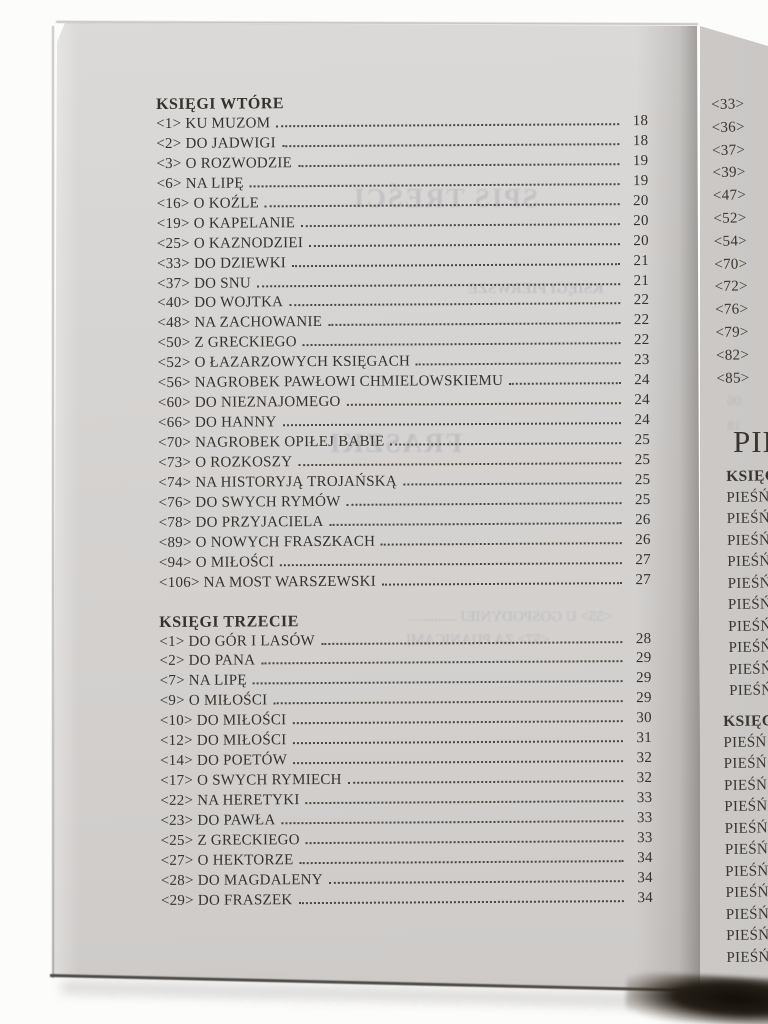 This screenshot has width=768, height=1024. Describe the element at coordinates (640, 180) in the screenshot. I see `toc-page-number: 19` at that location.